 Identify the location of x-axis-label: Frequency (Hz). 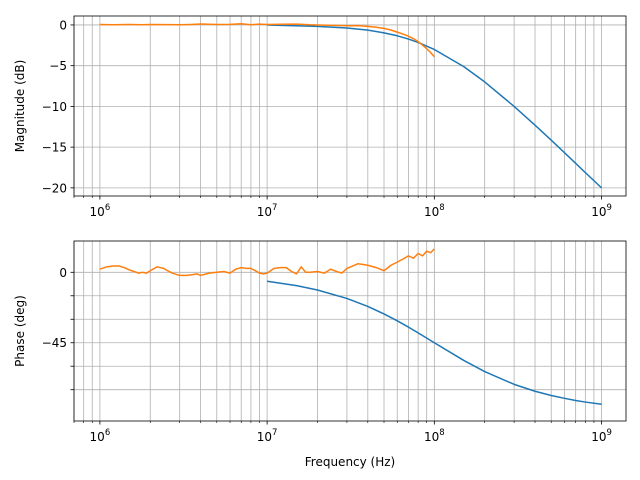
(350, 462).